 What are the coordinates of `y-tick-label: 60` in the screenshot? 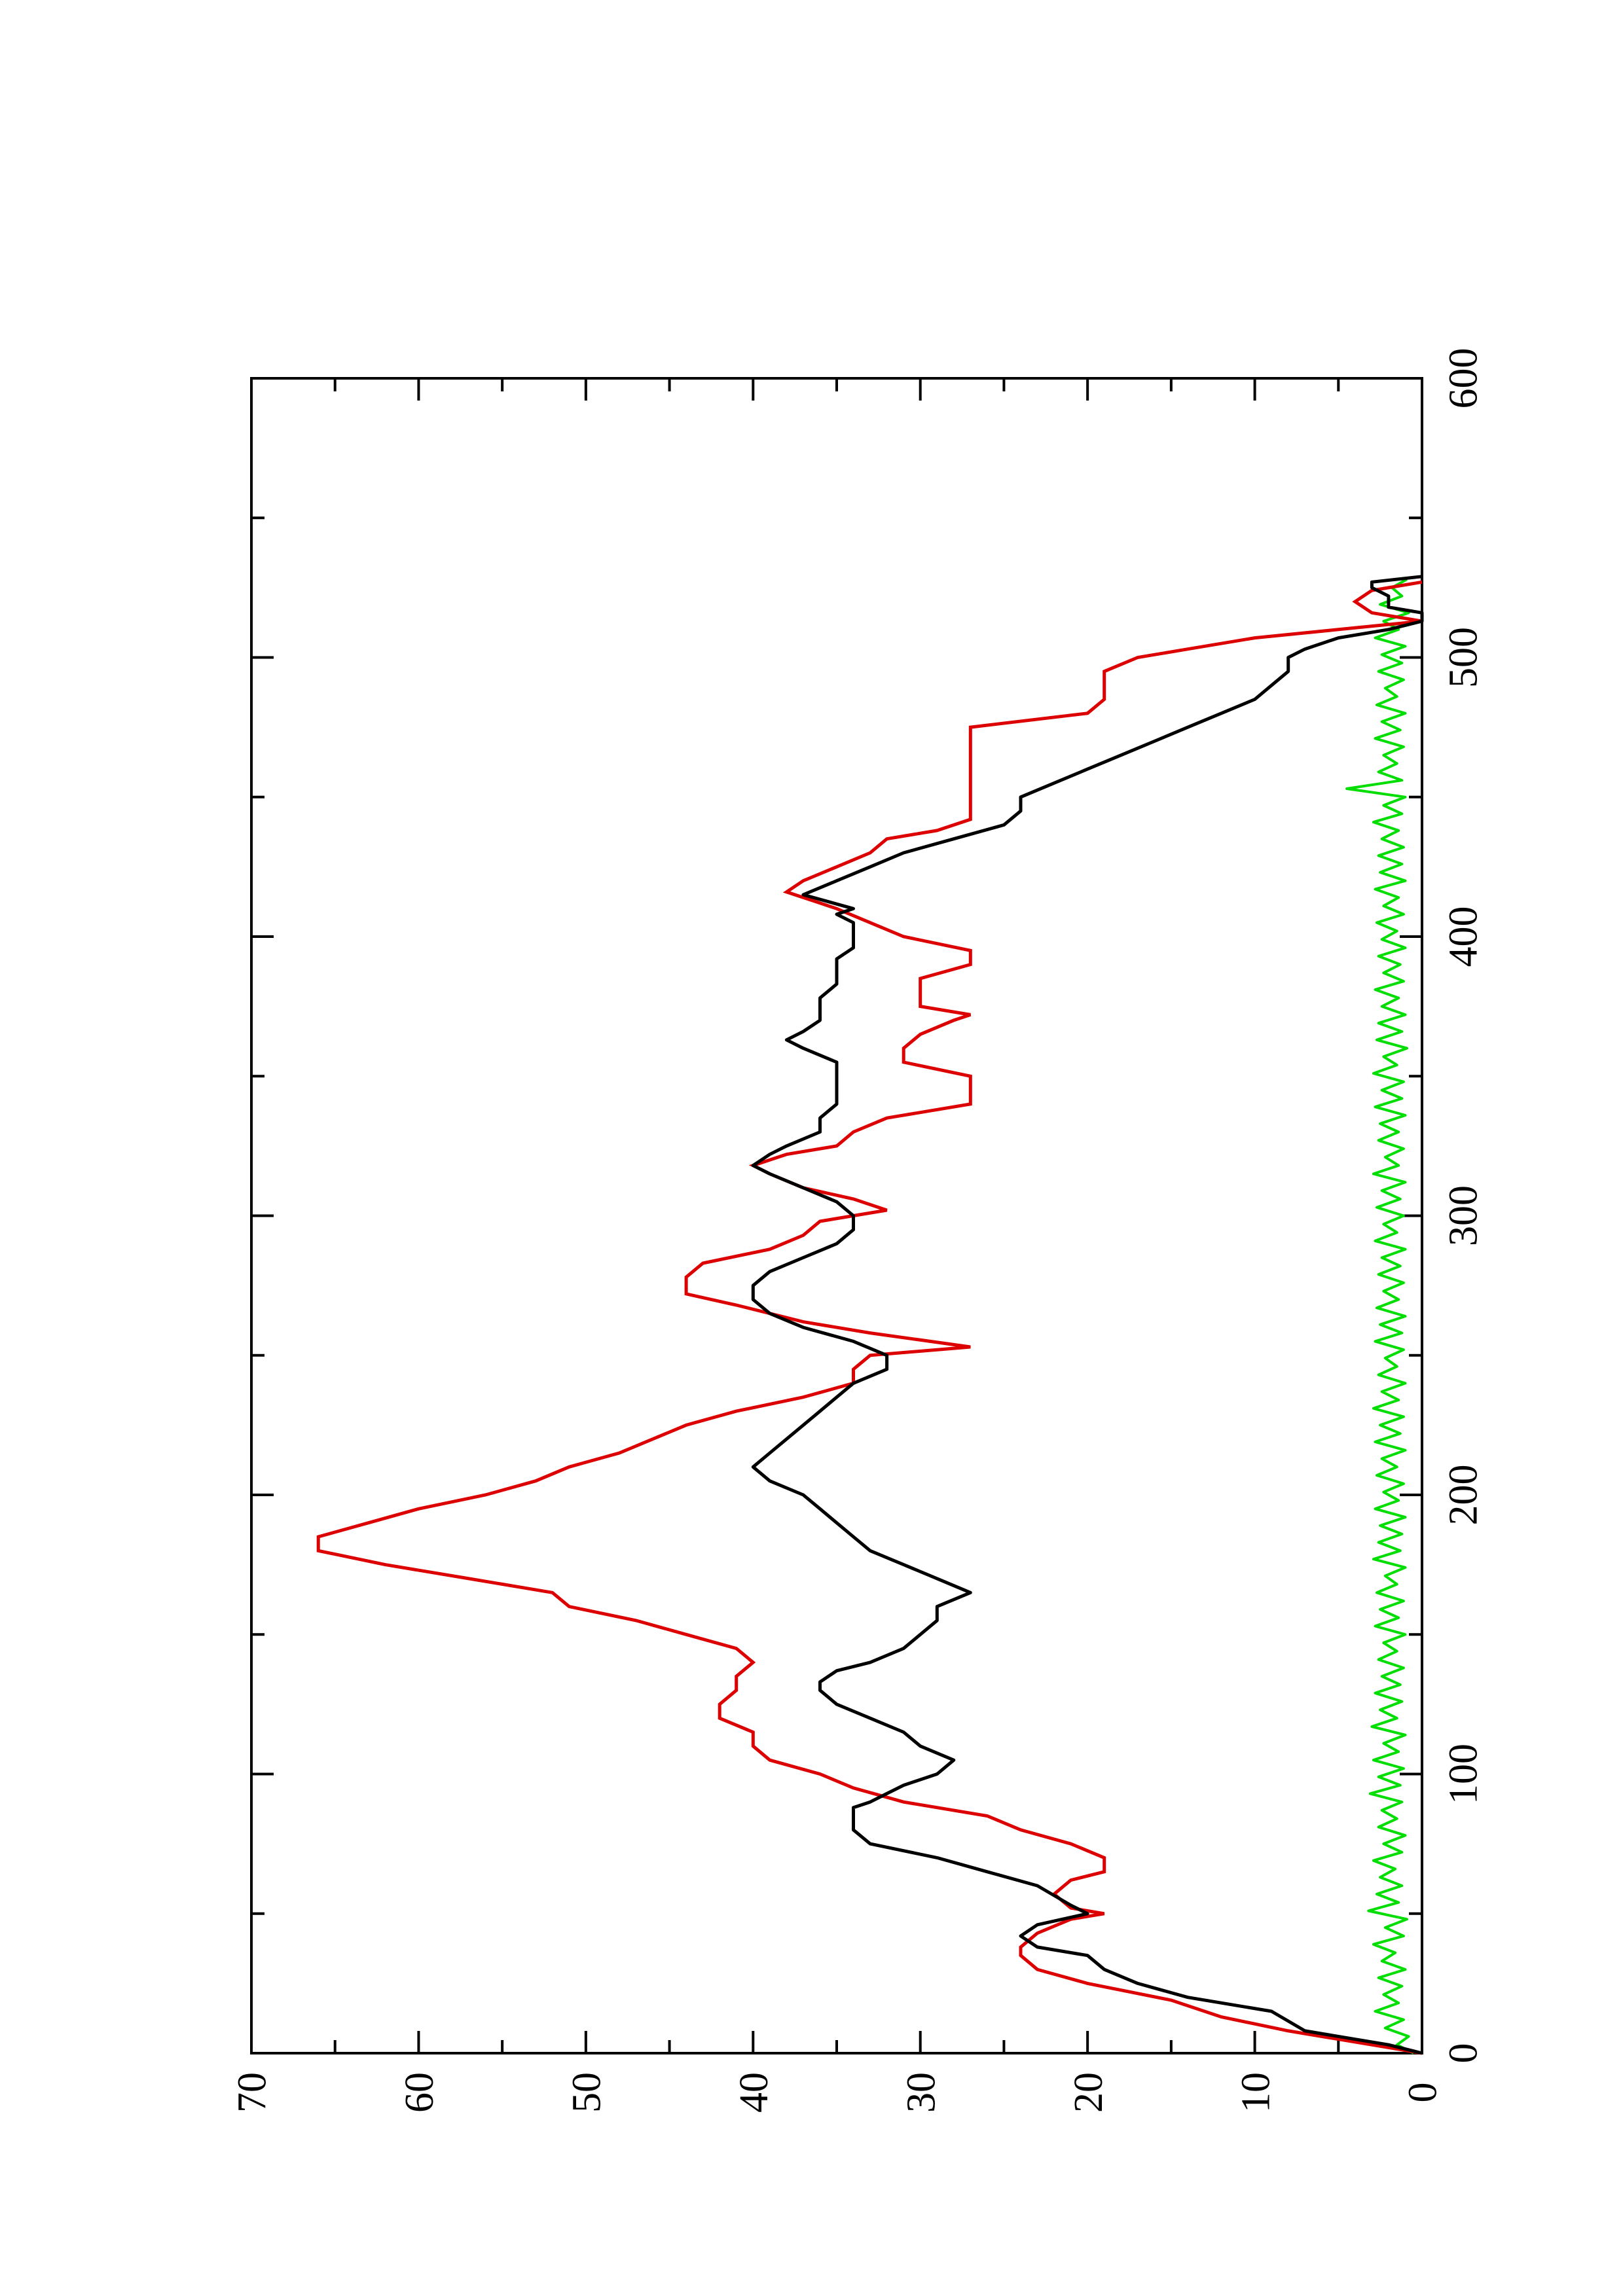 It's located at (419, 2092).